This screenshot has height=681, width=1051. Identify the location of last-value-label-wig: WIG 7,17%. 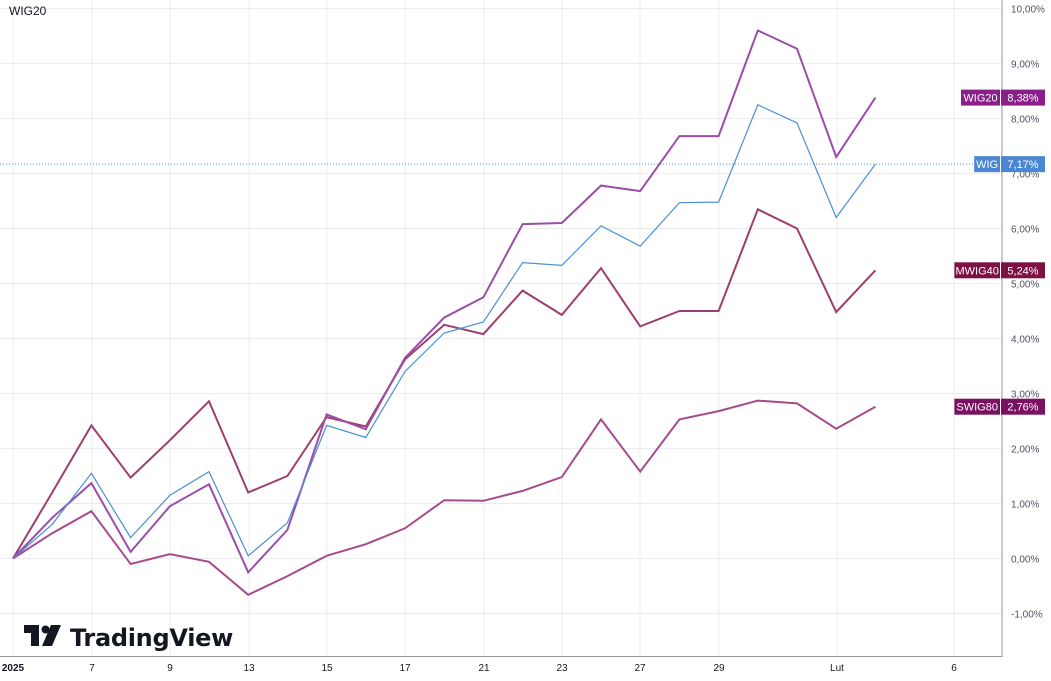
(1009, 164).